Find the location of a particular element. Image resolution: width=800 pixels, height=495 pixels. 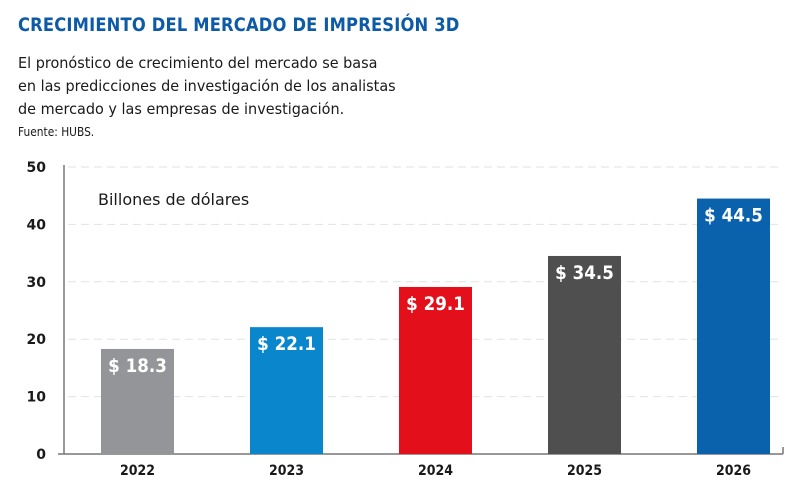

bar-2026 is located at coordinates (733, 326).